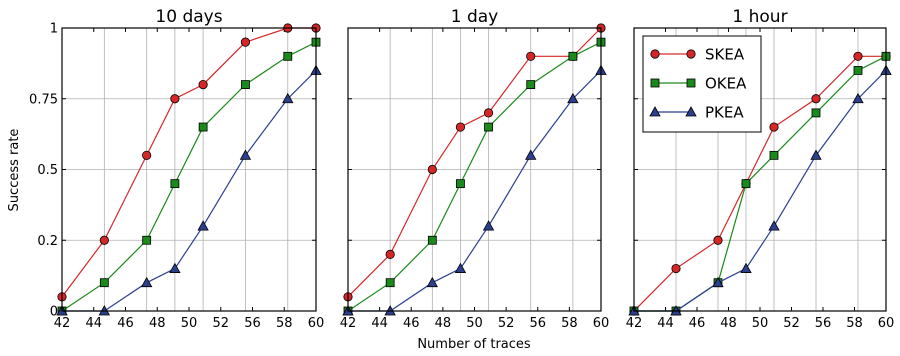 The height and width of the screenshot is (356, 900). Describe the element at coordinates (726, 84) in the screenshot. I see `legend-label-okea: OKEA` at that location.